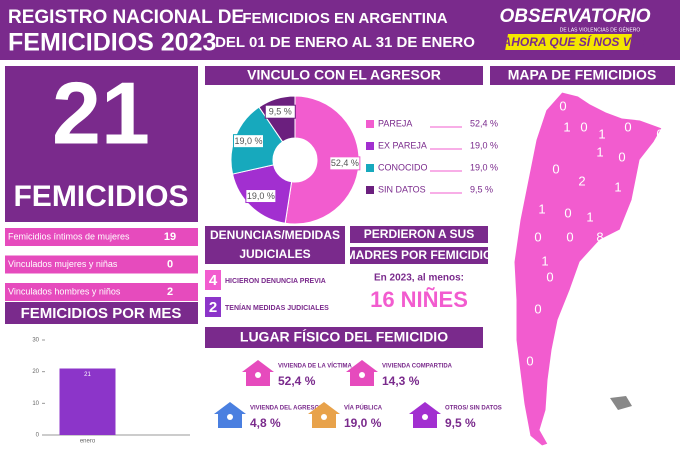 Image resolution: width=680 pixels, height=458 pixels. I want to click on y-tick-label: 10, so click(35, 404).